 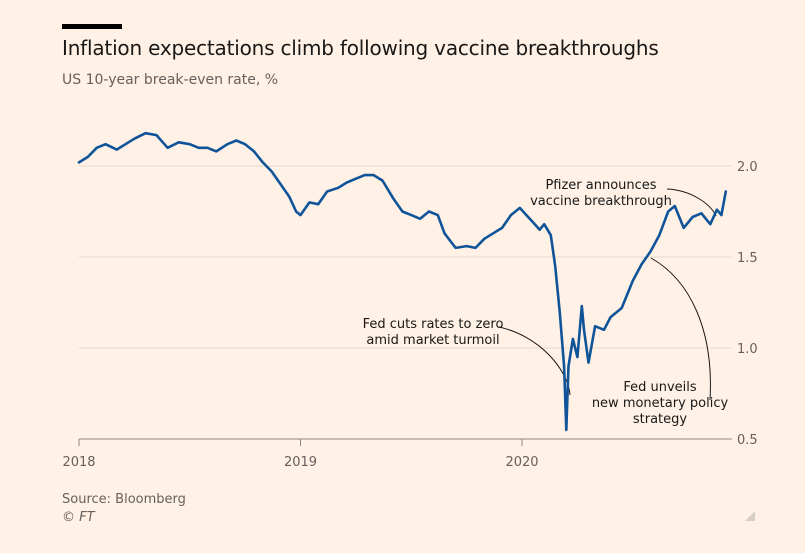 What do you see at coordinates (92, 26) in the screenshot?
I see `header-rule` at bounding box center [92, 26].